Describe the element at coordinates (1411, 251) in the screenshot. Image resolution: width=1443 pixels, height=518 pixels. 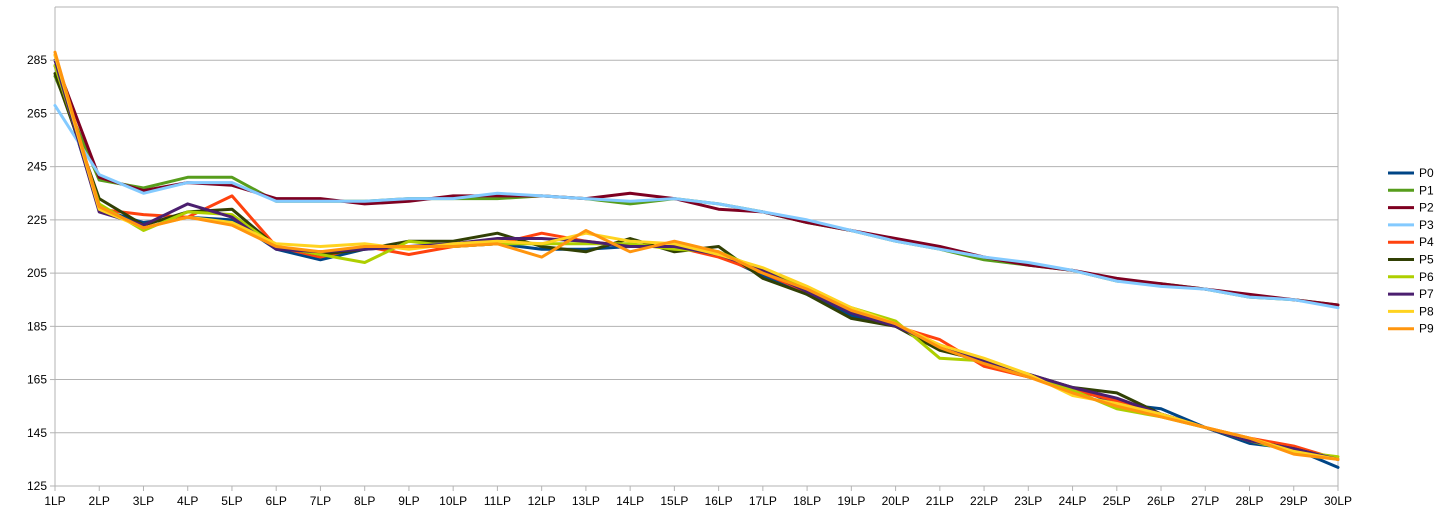
I see `legend: P0 P1 P2 P3 P4 P5 P6 P7 P8 P9` at that location.